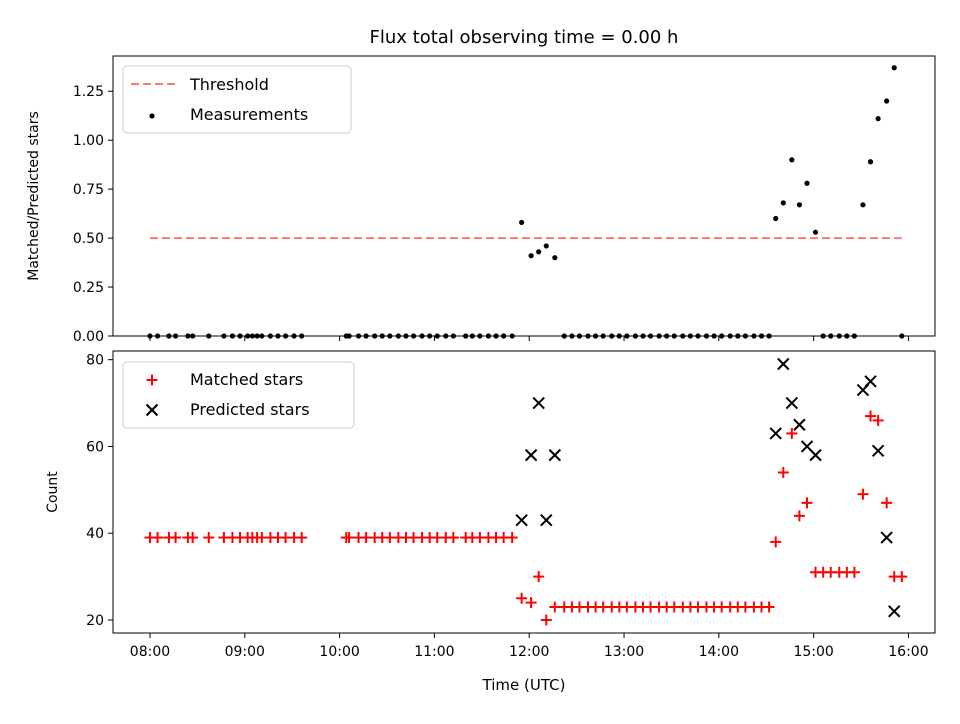  I want to click on top-y-axis-label: Matched/Predicted stars, so click(34, 196).